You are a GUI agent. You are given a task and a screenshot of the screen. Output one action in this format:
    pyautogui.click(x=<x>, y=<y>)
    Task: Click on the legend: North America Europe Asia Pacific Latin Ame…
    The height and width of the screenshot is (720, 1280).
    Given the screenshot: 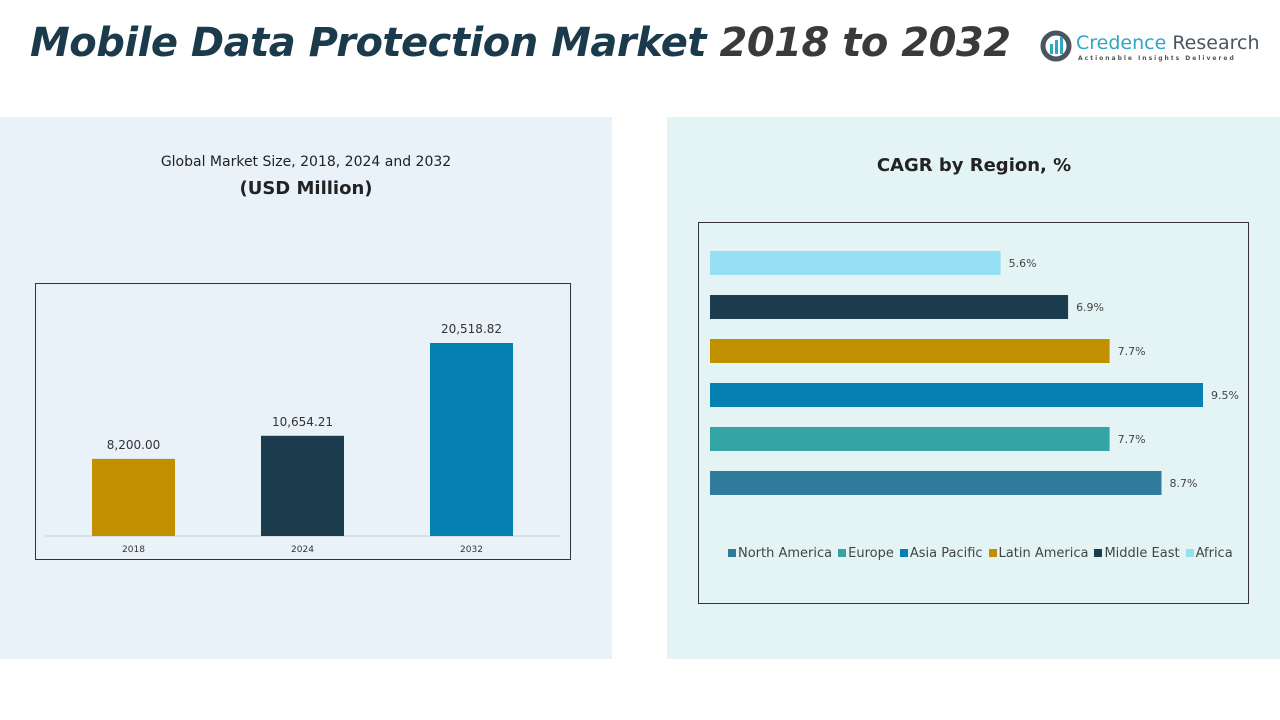 What is the action you would take?
    pyautogui.click(x=980, y=553)
    